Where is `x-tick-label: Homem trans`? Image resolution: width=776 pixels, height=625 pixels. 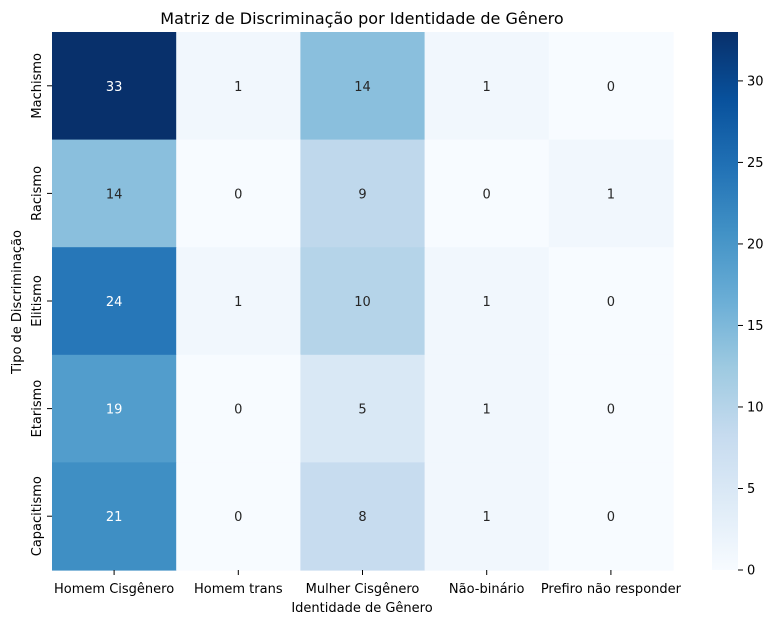 x-tick-label: Homem trans is located at coordinates (238, 589).